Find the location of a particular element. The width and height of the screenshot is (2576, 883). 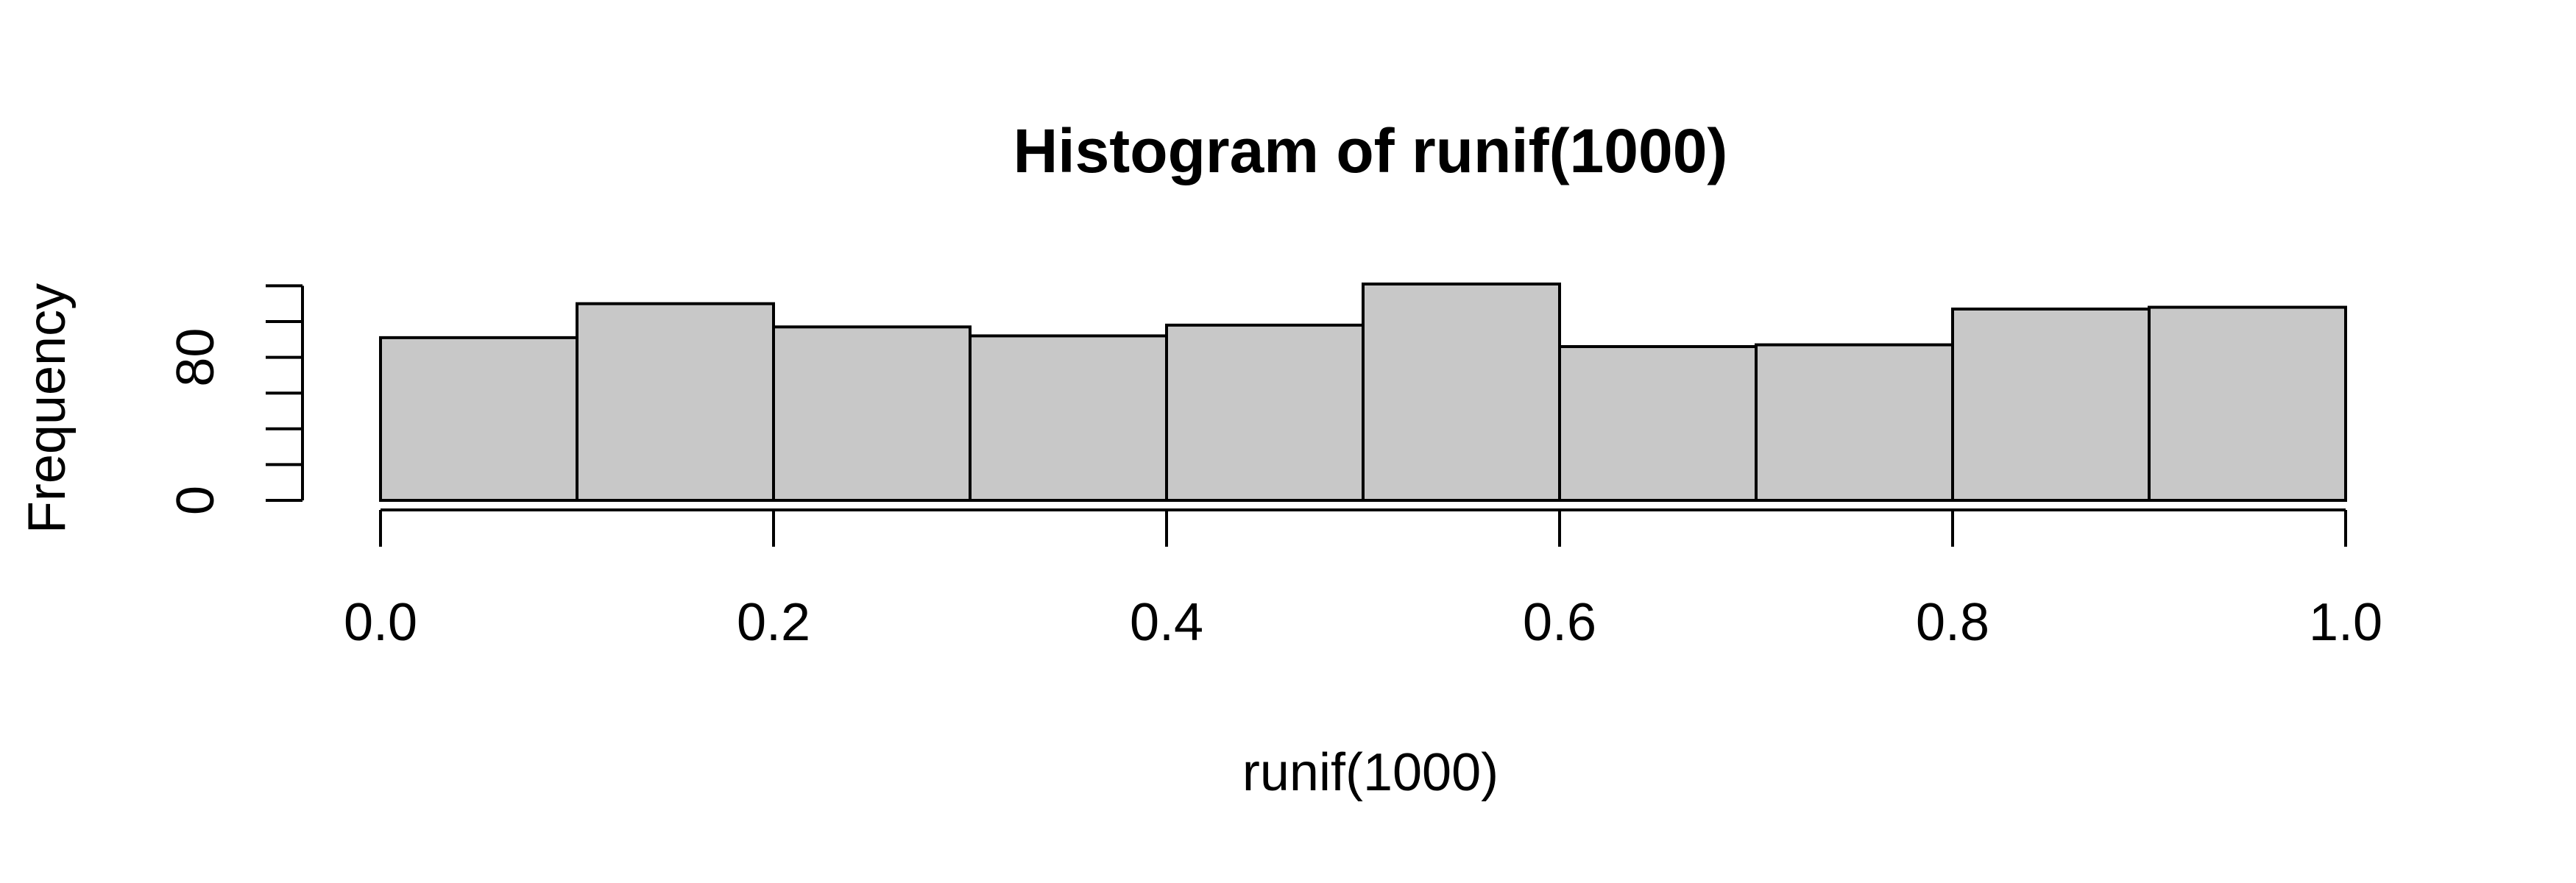

y-axis: 0 80 is located at coordinates (235, 399).